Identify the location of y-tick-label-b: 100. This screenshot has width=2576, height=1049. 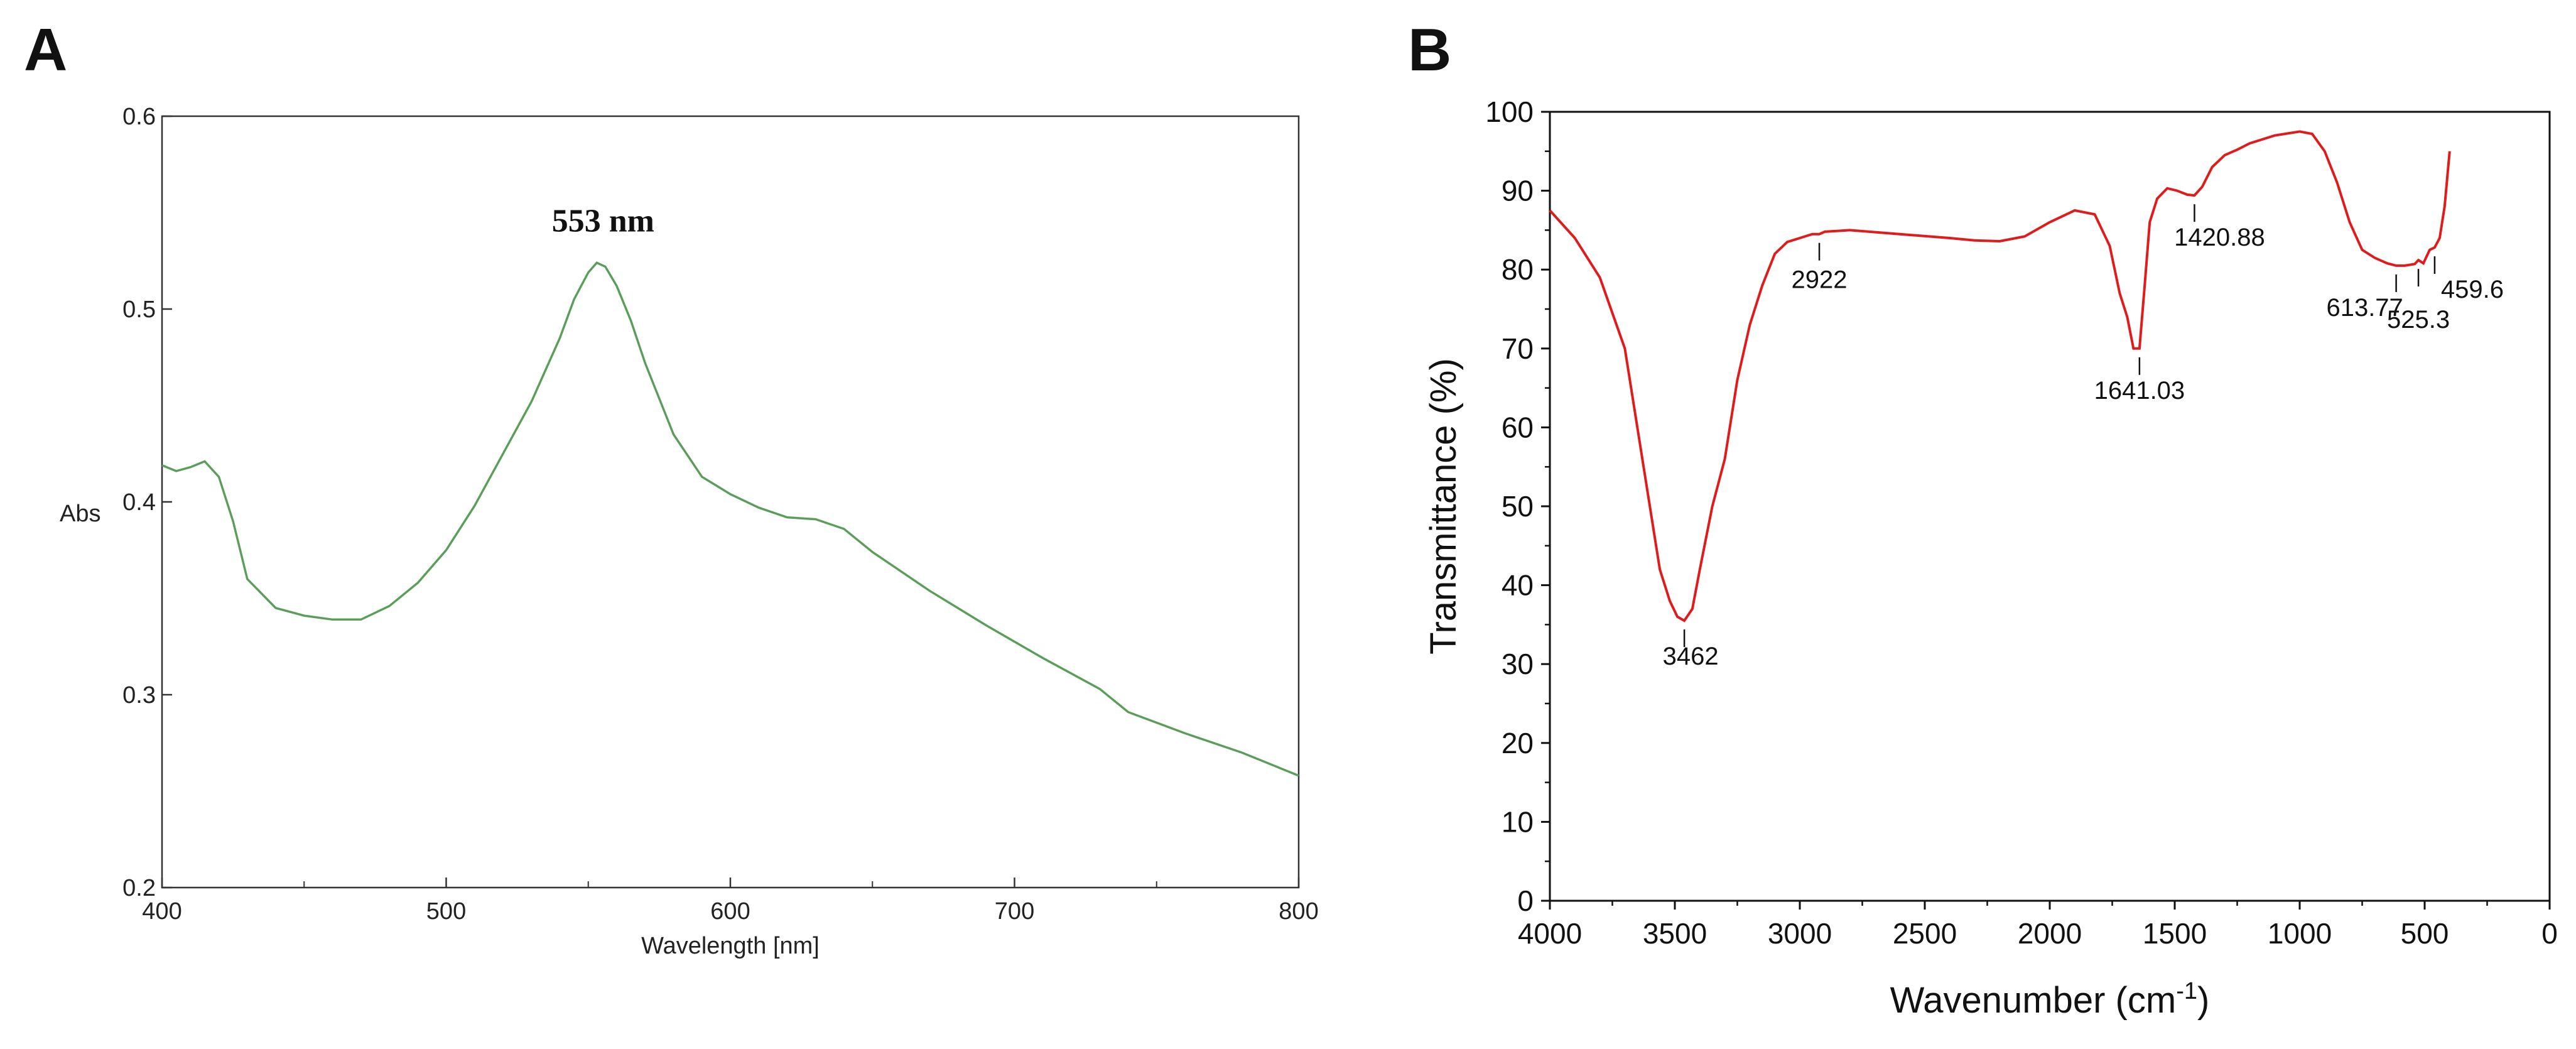
(1509, 112).